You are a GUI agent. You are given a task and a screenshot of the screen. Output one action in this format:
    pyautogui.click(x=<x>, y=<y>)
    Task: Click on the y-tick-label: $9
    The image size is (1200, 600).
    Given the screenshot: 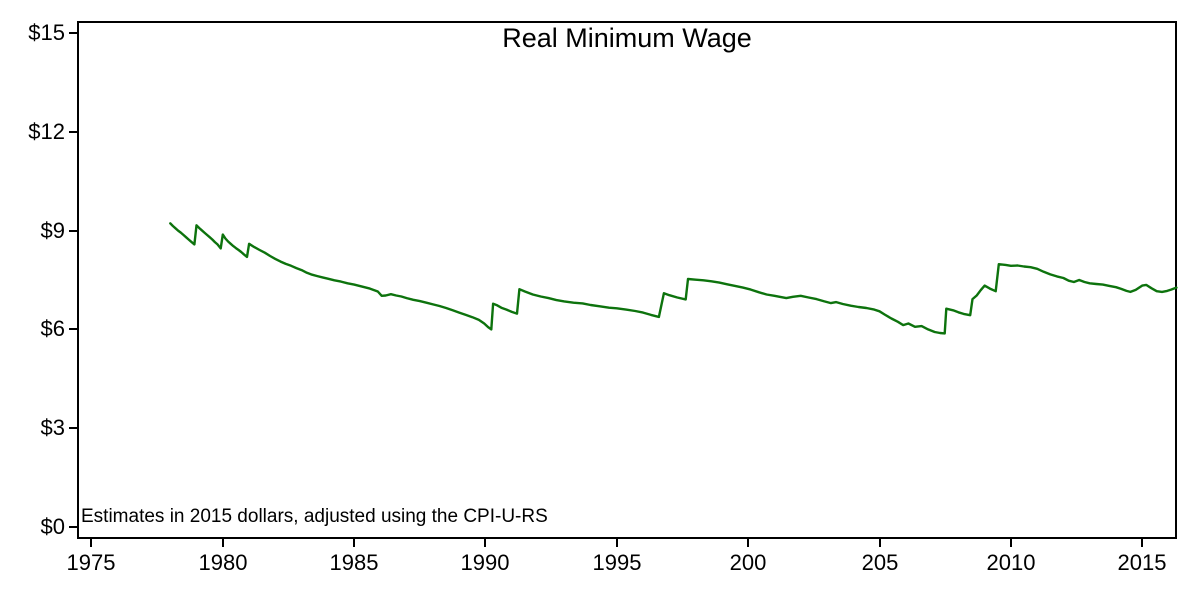 What is the action you would take?
    pyautogui.click(x=52, y=230)
    